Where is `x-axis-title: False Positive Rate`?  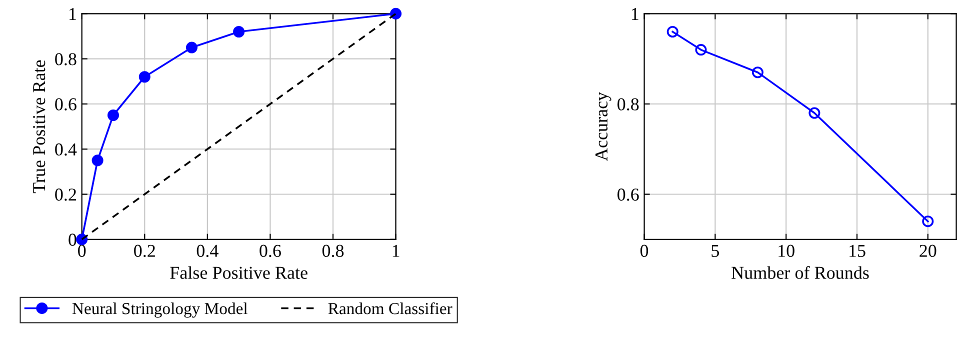
x-axis-title: False Positive Rate is located at coordinates (239, 272).